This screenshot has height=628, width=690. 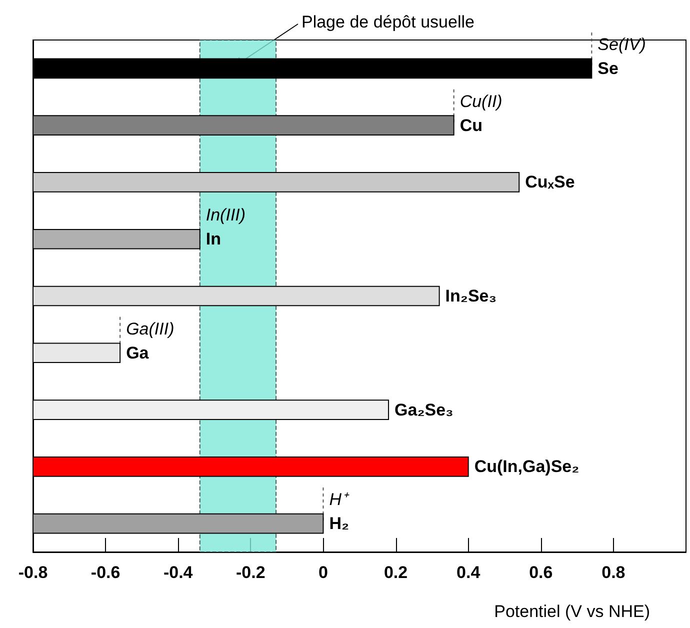 What do you see at coordinates (550, 182) in the screenshot?
I see `y-tick-label: CuₓSe` at bounding box center [550, 182].